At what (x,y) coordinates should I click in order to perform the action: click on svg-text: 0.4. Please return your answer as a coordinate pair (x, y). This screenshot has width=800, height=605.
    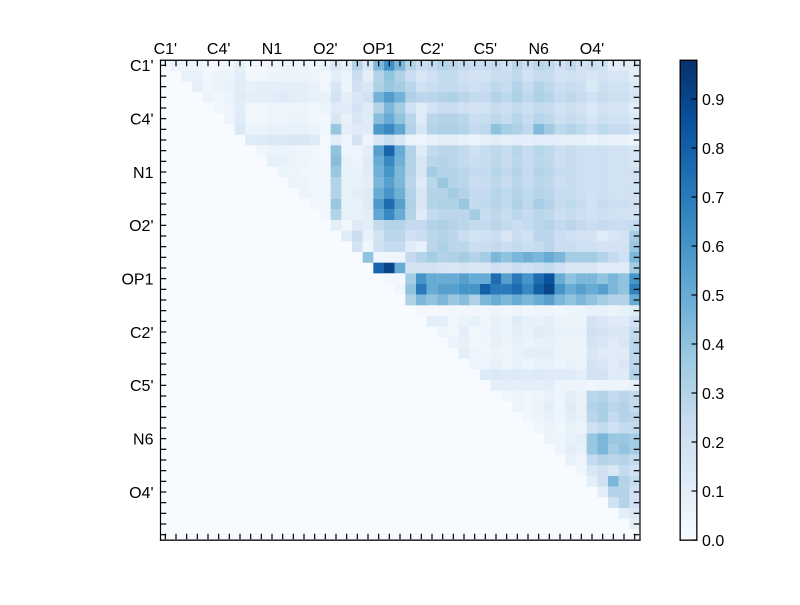
    Looking at the image, I should click on (713, 345).